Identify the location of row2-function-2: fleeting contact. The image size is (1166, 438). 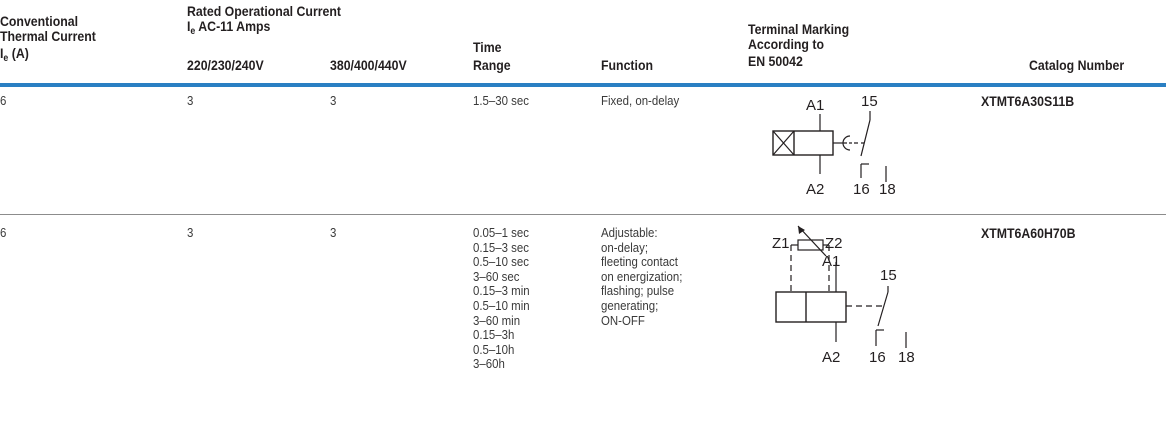
(639, 262).